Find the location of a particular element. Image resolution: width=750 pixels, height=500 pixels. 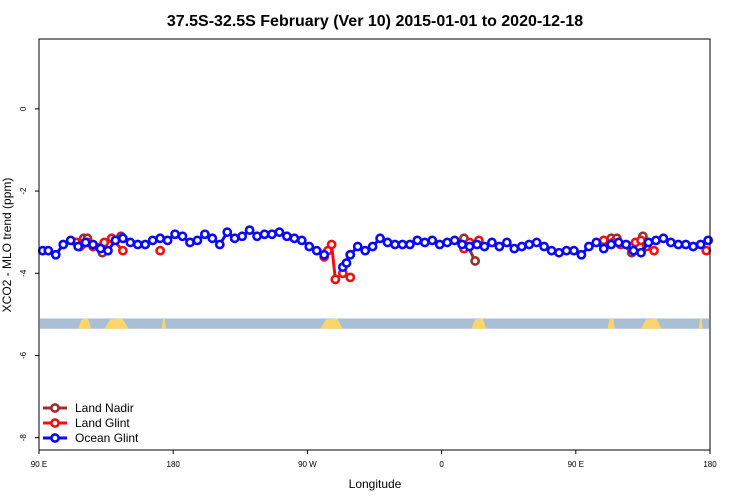

y-tick-label: -4 is located at coordinates (23, 273).